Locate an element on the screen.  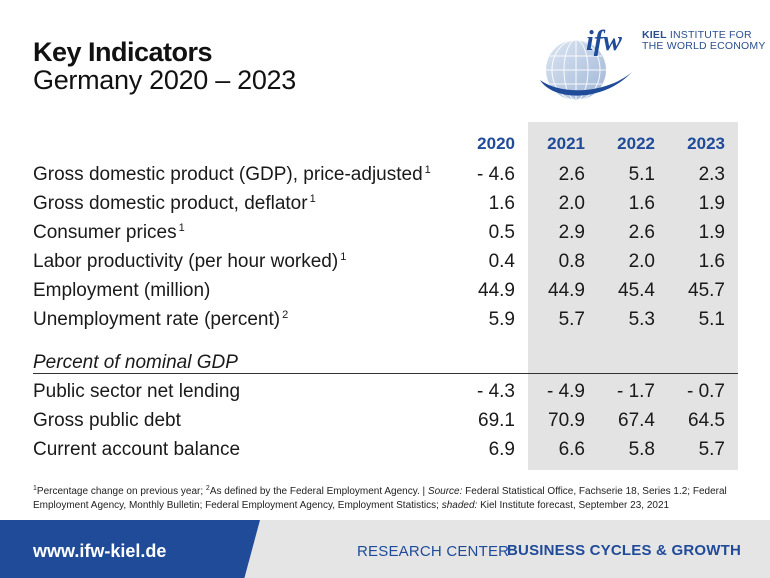
row-label: Labor productivity (per hour worked) 1 is located at coordinates (190, 261).